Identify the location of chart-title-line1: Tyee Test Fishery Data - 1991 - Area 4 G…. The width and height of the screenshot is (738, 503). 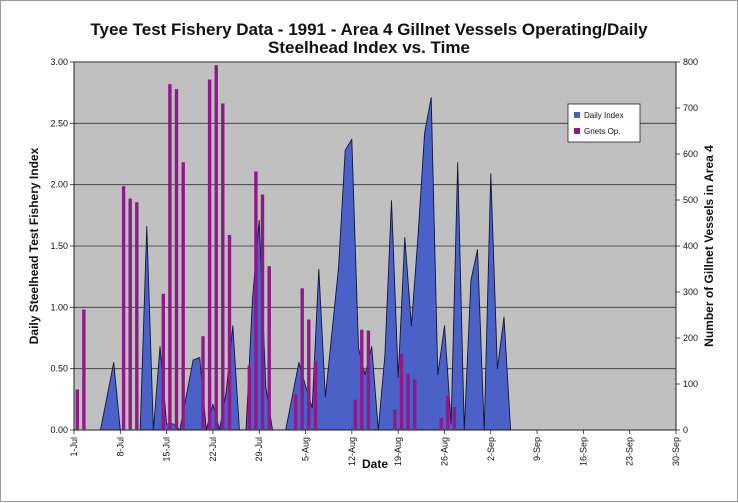
(369, 29).